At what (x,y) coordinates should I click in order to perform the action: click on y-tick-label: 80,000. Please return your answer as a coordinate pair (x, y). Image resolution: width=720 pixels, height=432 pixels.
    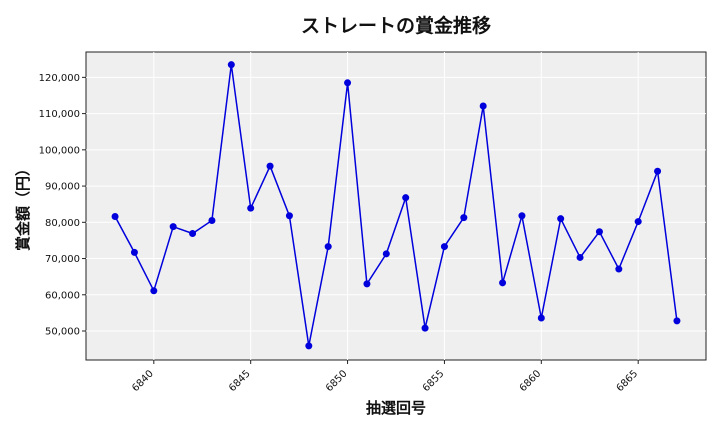
    Looking at the image, I should click on (62, 223).